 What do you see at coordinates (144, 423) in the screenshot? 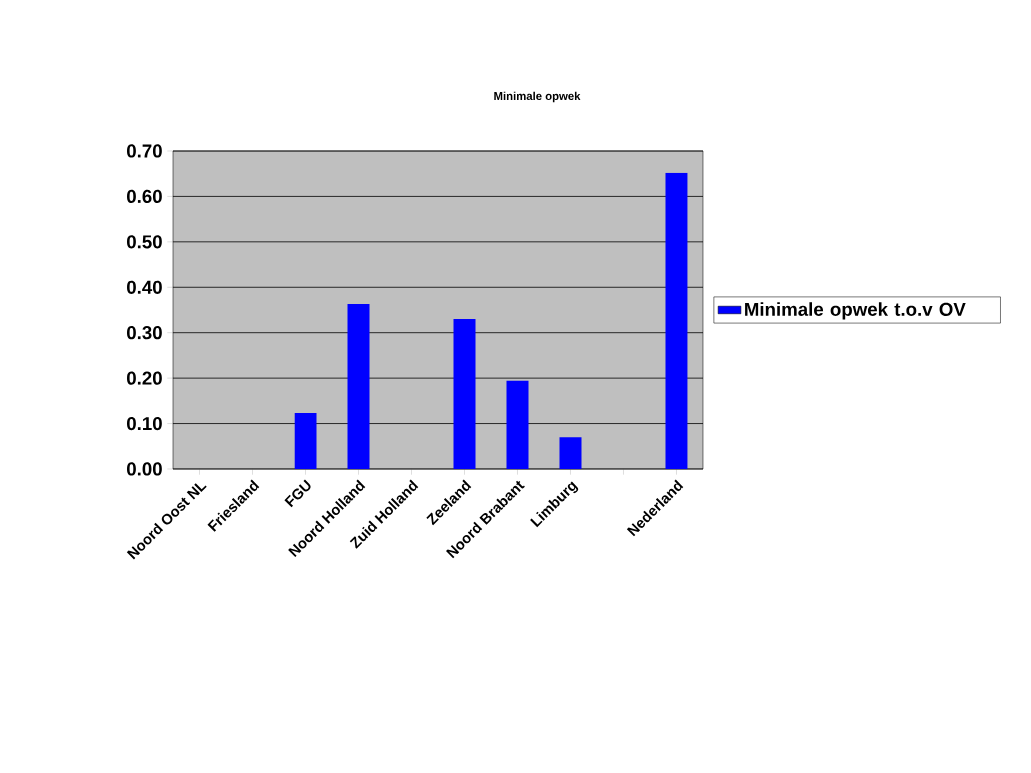
I see `y-tick-label: 0.10` at bounding box center [144, 423].